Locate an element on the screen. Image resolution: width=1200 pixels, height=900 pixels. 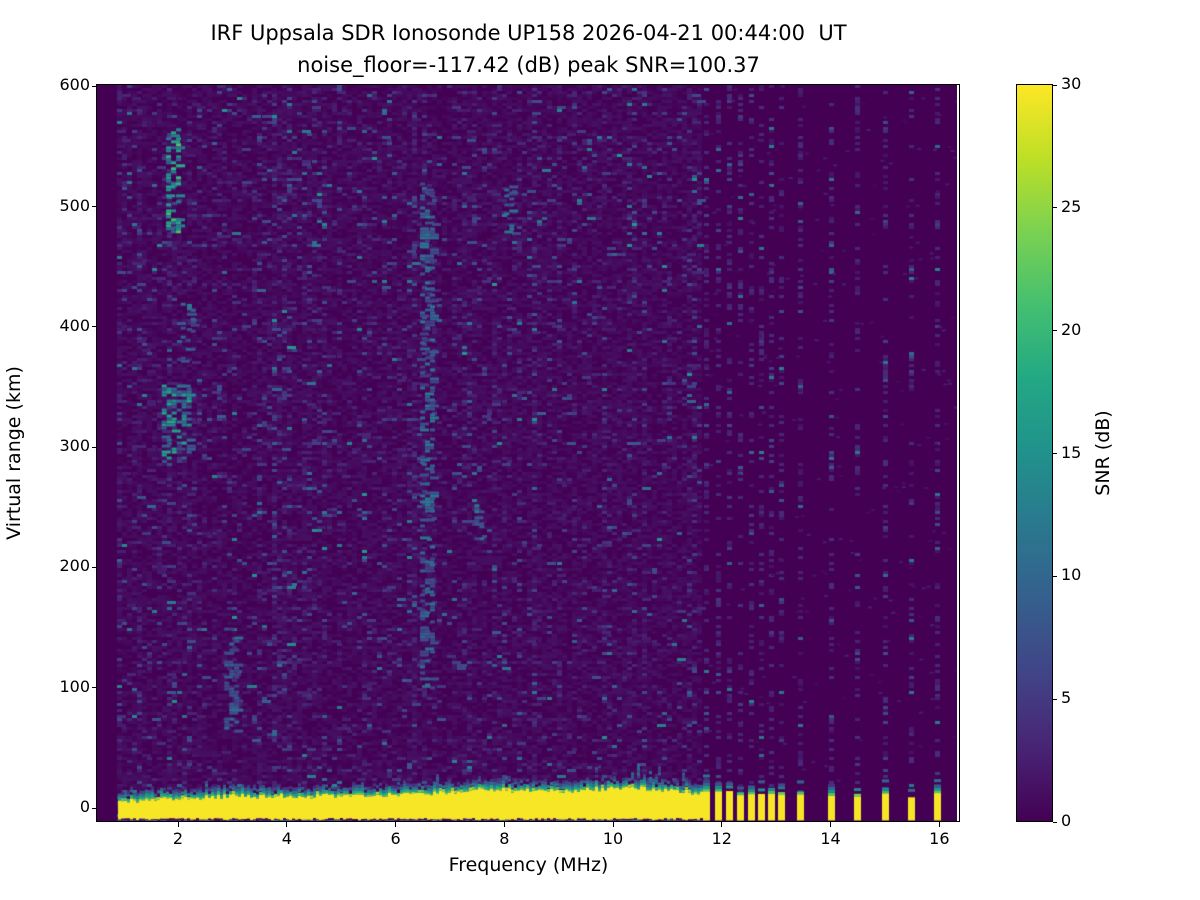
colorbar-tick-label: 10 is located at coordinates (1071, 575).